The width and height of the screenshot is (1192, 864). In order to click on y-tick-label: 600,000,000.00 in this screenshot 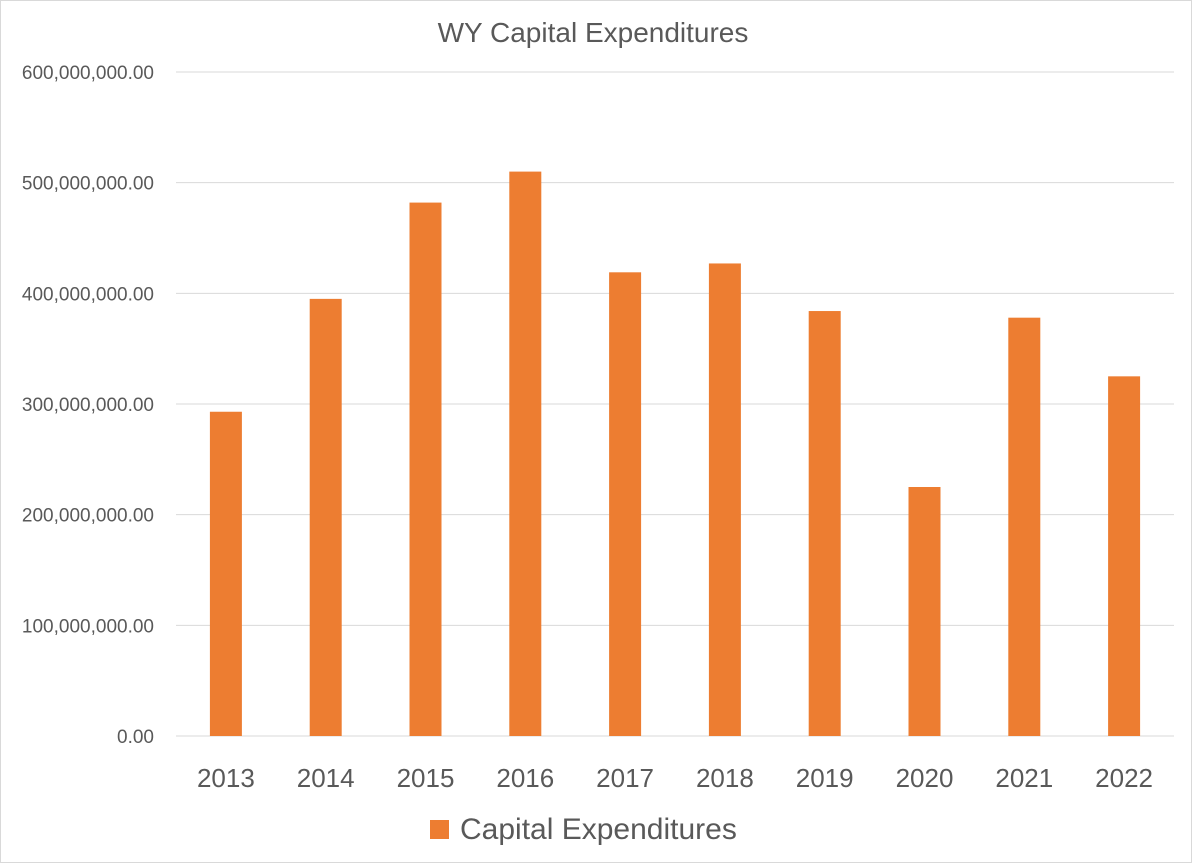, I will do `click(88, 73)`.